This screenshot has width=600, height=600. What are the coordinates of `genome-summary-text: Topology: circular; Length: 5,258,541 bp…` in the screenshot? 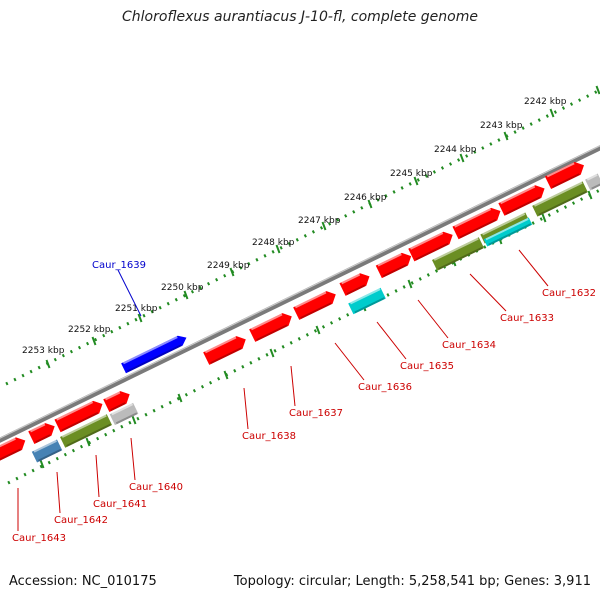 It's located at (412, 581).